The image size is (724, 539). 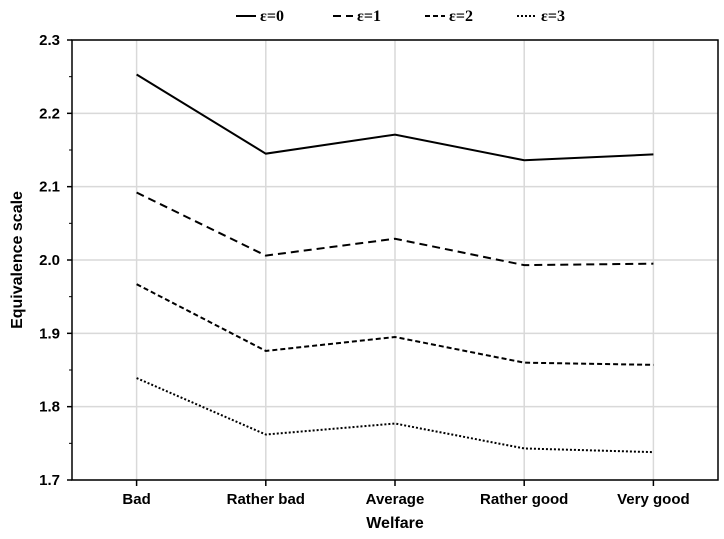 I want to click on y-tick-label: 2.3, so click(x=49, y=40).